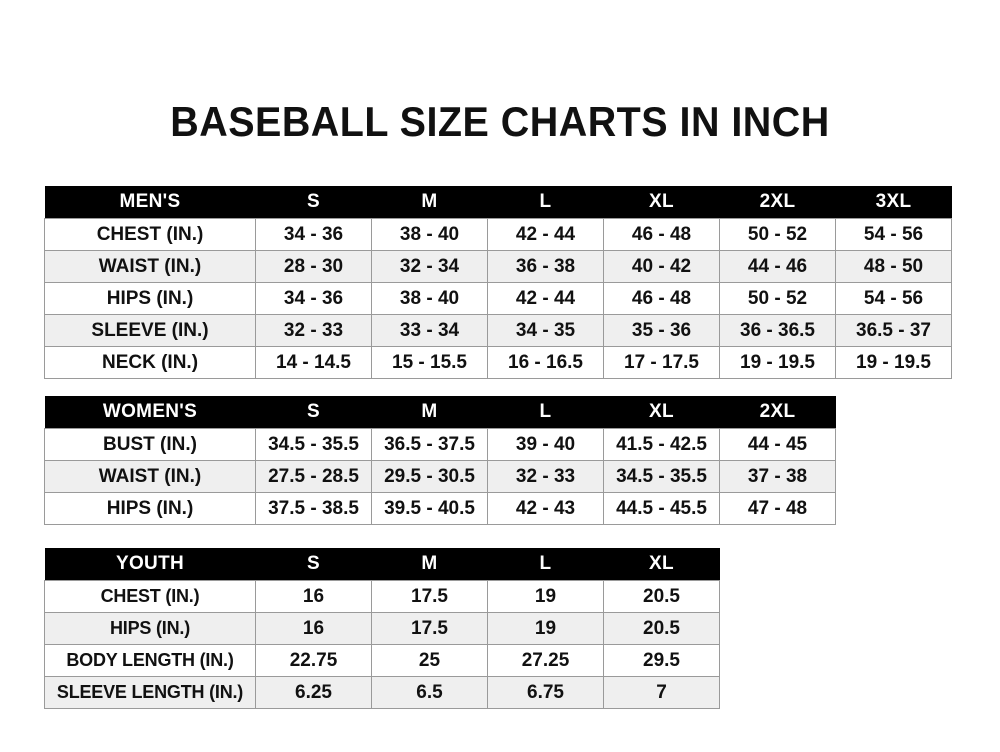  What do you see at coordinates (313, 660) in the screenshot?
I see `measurement-value: 22.75` at bounding box center [313, 660].